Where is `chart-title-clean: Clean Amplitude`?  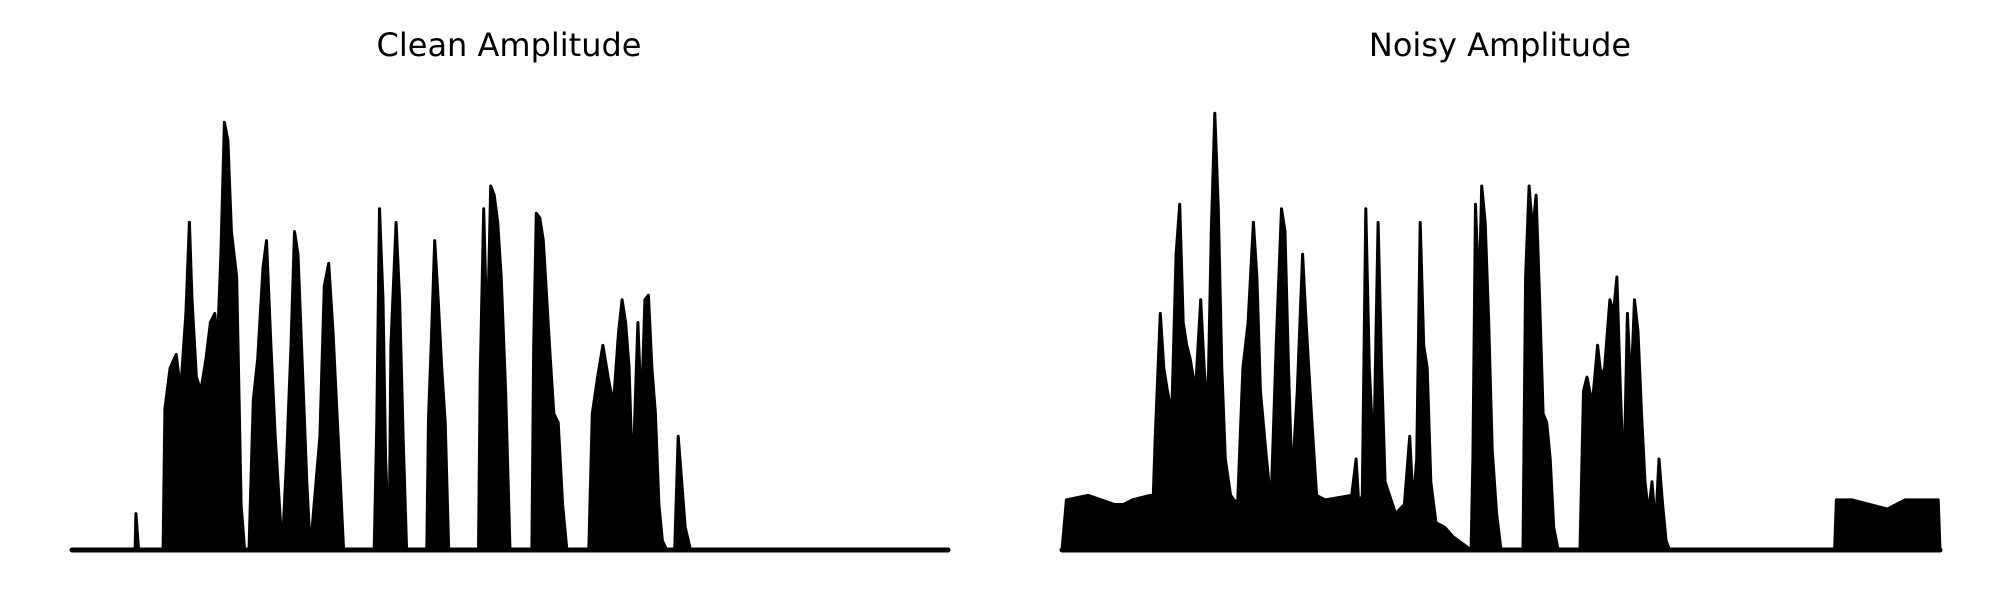
chart-title-clean: Clean Amplitude is located at coordinates (509, 45).